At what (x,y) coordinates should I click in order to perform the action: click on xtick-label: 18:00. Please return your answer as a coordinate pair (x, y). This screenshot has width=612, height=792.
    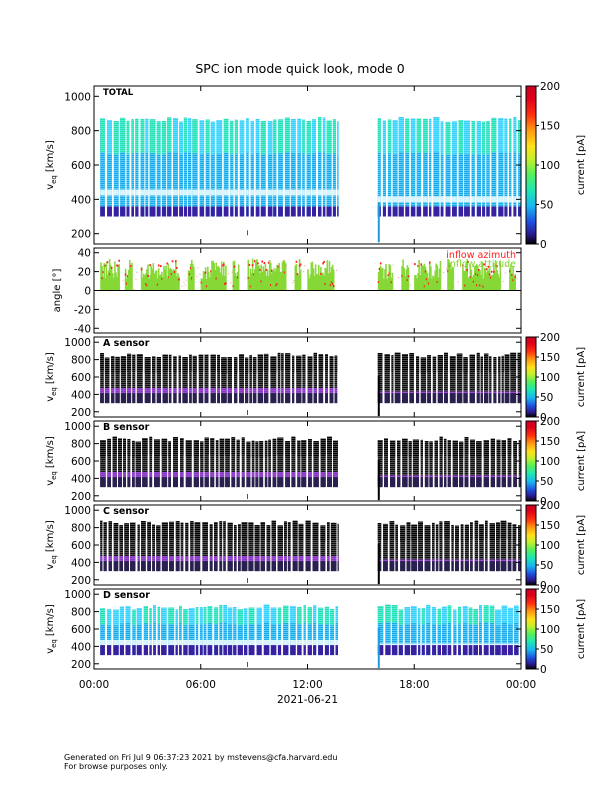
    Looking at the image, I should click on (414, 685).